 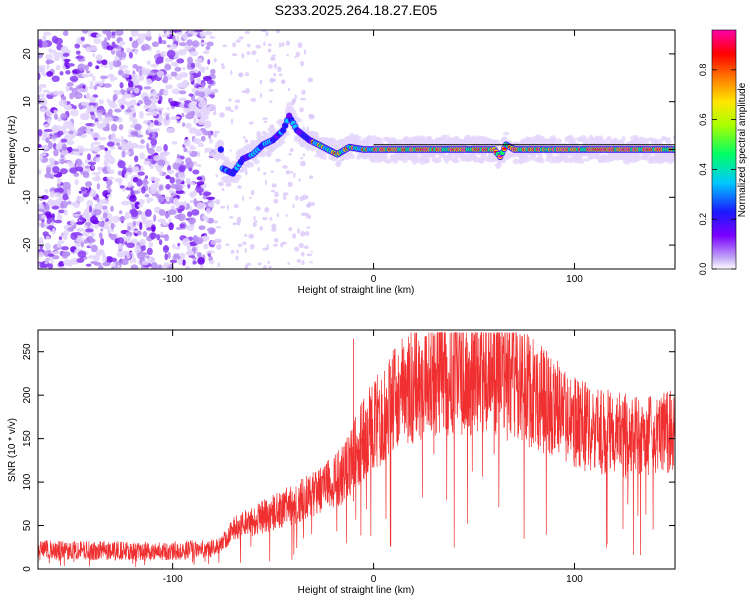 What do you see at coordinates (356, 10) in the screenshot?
I see `figure-title: S233.2025.264.18.27.E05` at bounding box center [356, 10].